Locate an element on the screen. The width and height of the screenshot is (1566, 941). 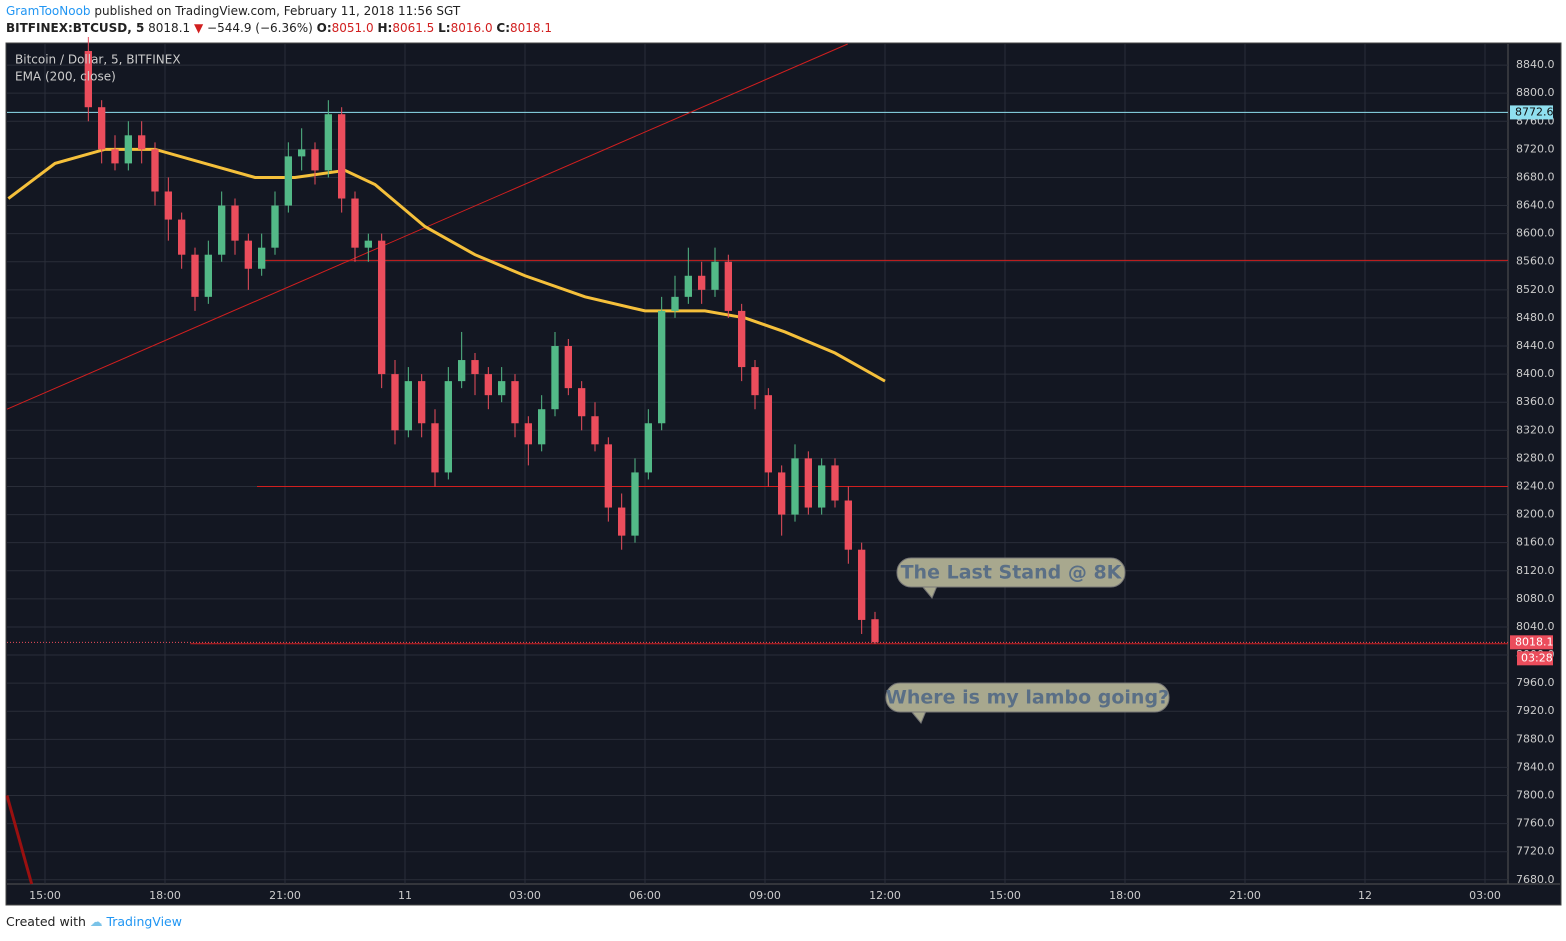
y-tick-label: 8040.0 is located at coordinates (1535, 626).